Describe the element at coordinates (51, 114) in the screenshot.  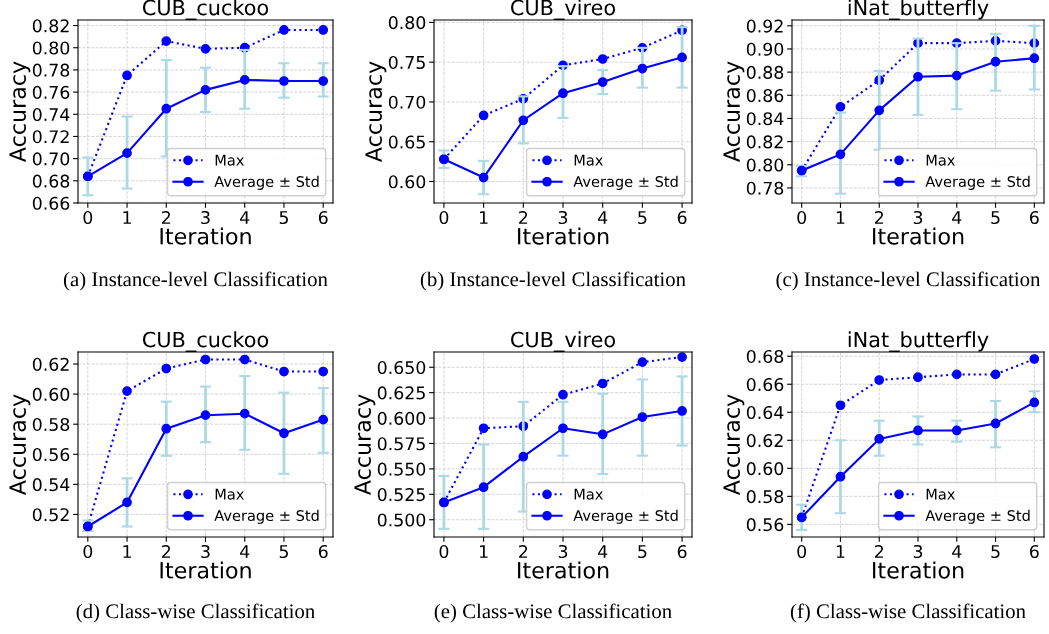
I see `y-tick-label: 0.74` at that location.